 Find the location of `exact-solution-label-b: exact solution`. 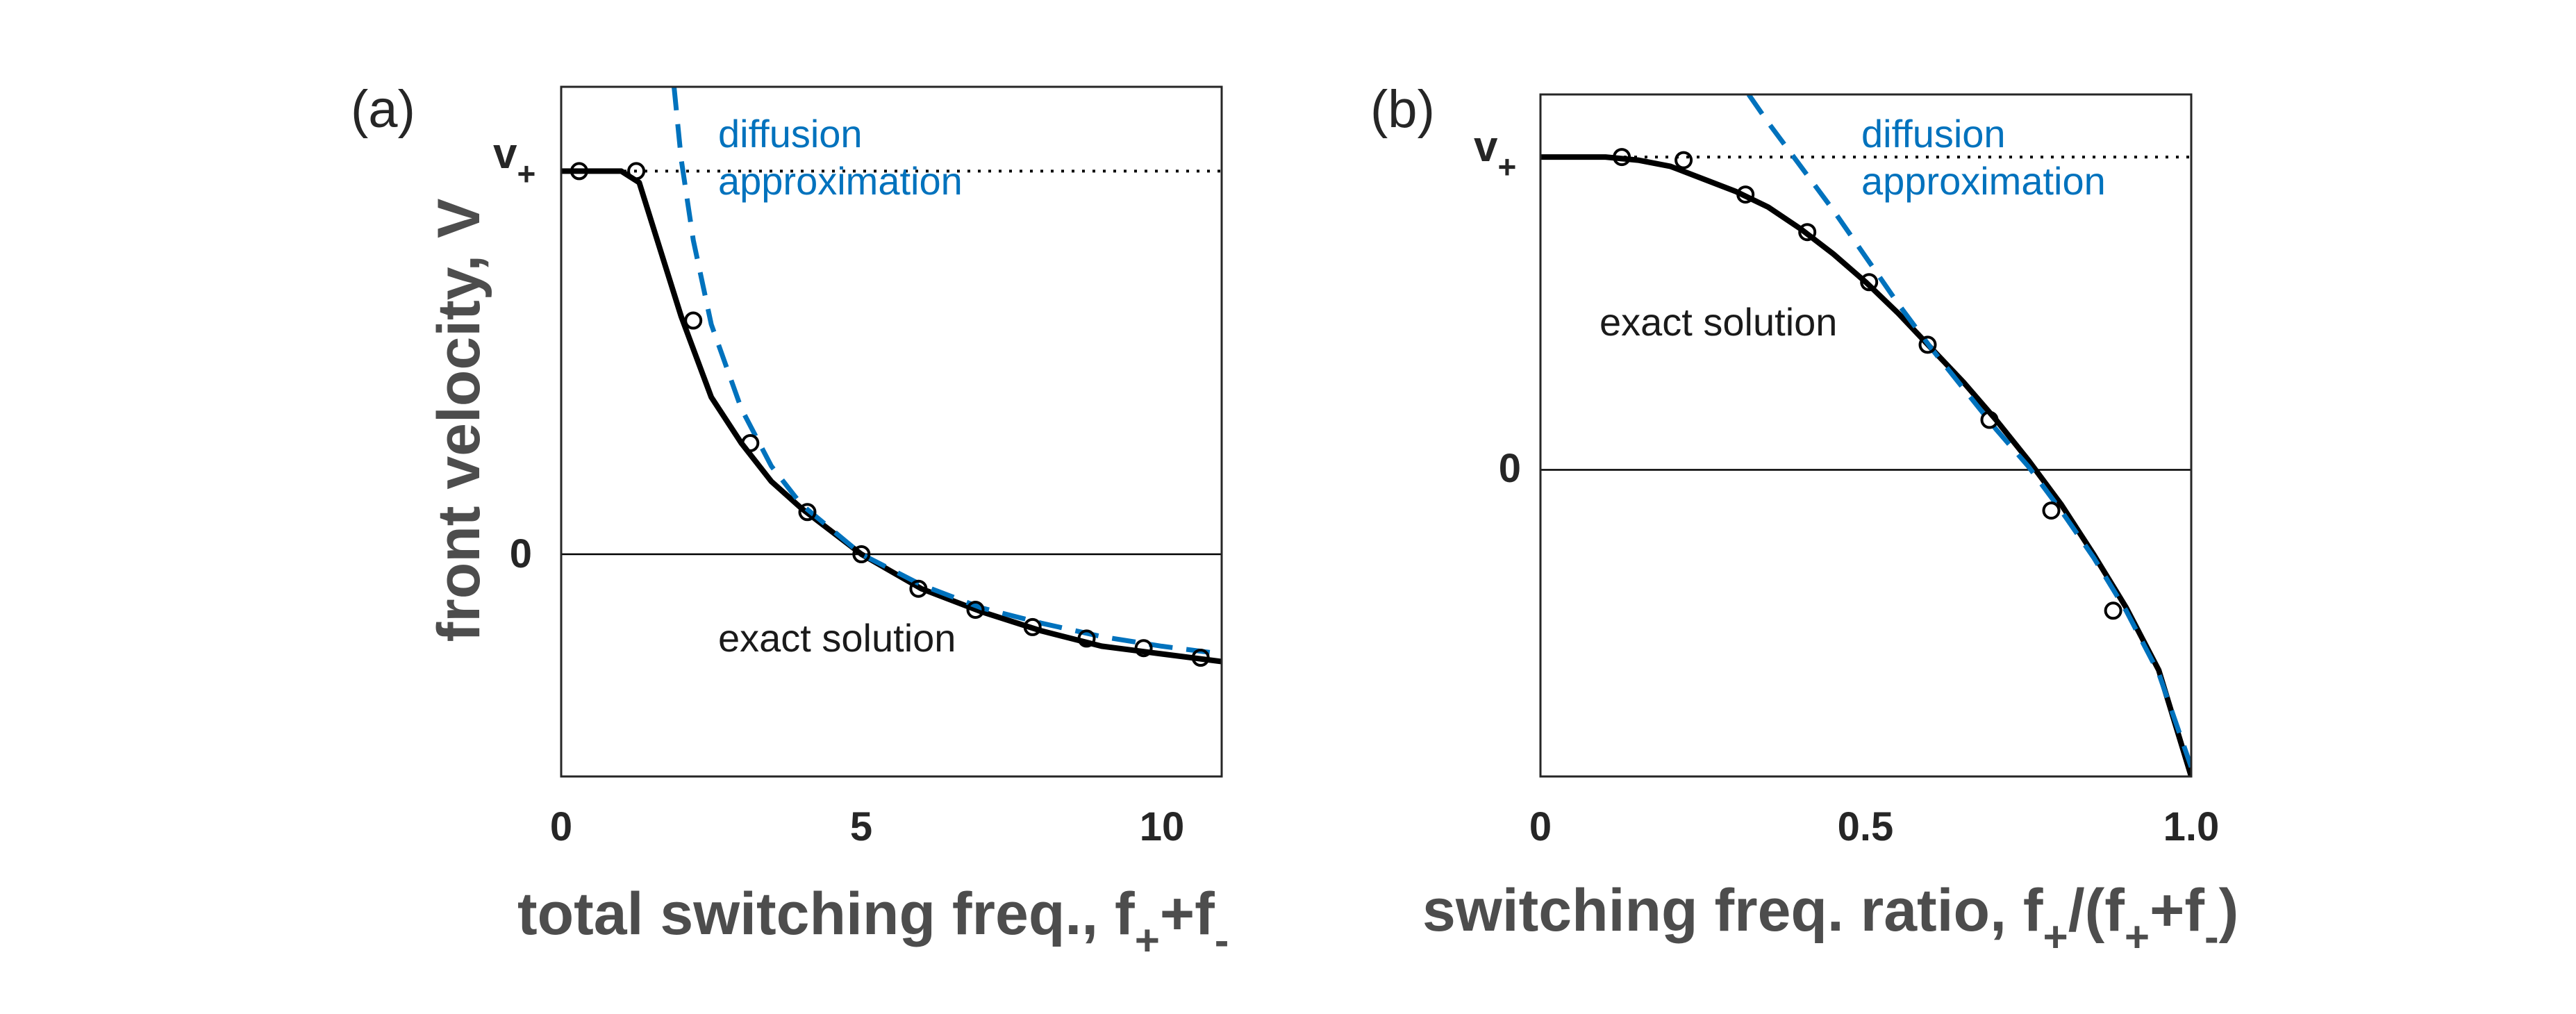

exact-solution-label-b: exact solution is located at coordinates (1718, 322).